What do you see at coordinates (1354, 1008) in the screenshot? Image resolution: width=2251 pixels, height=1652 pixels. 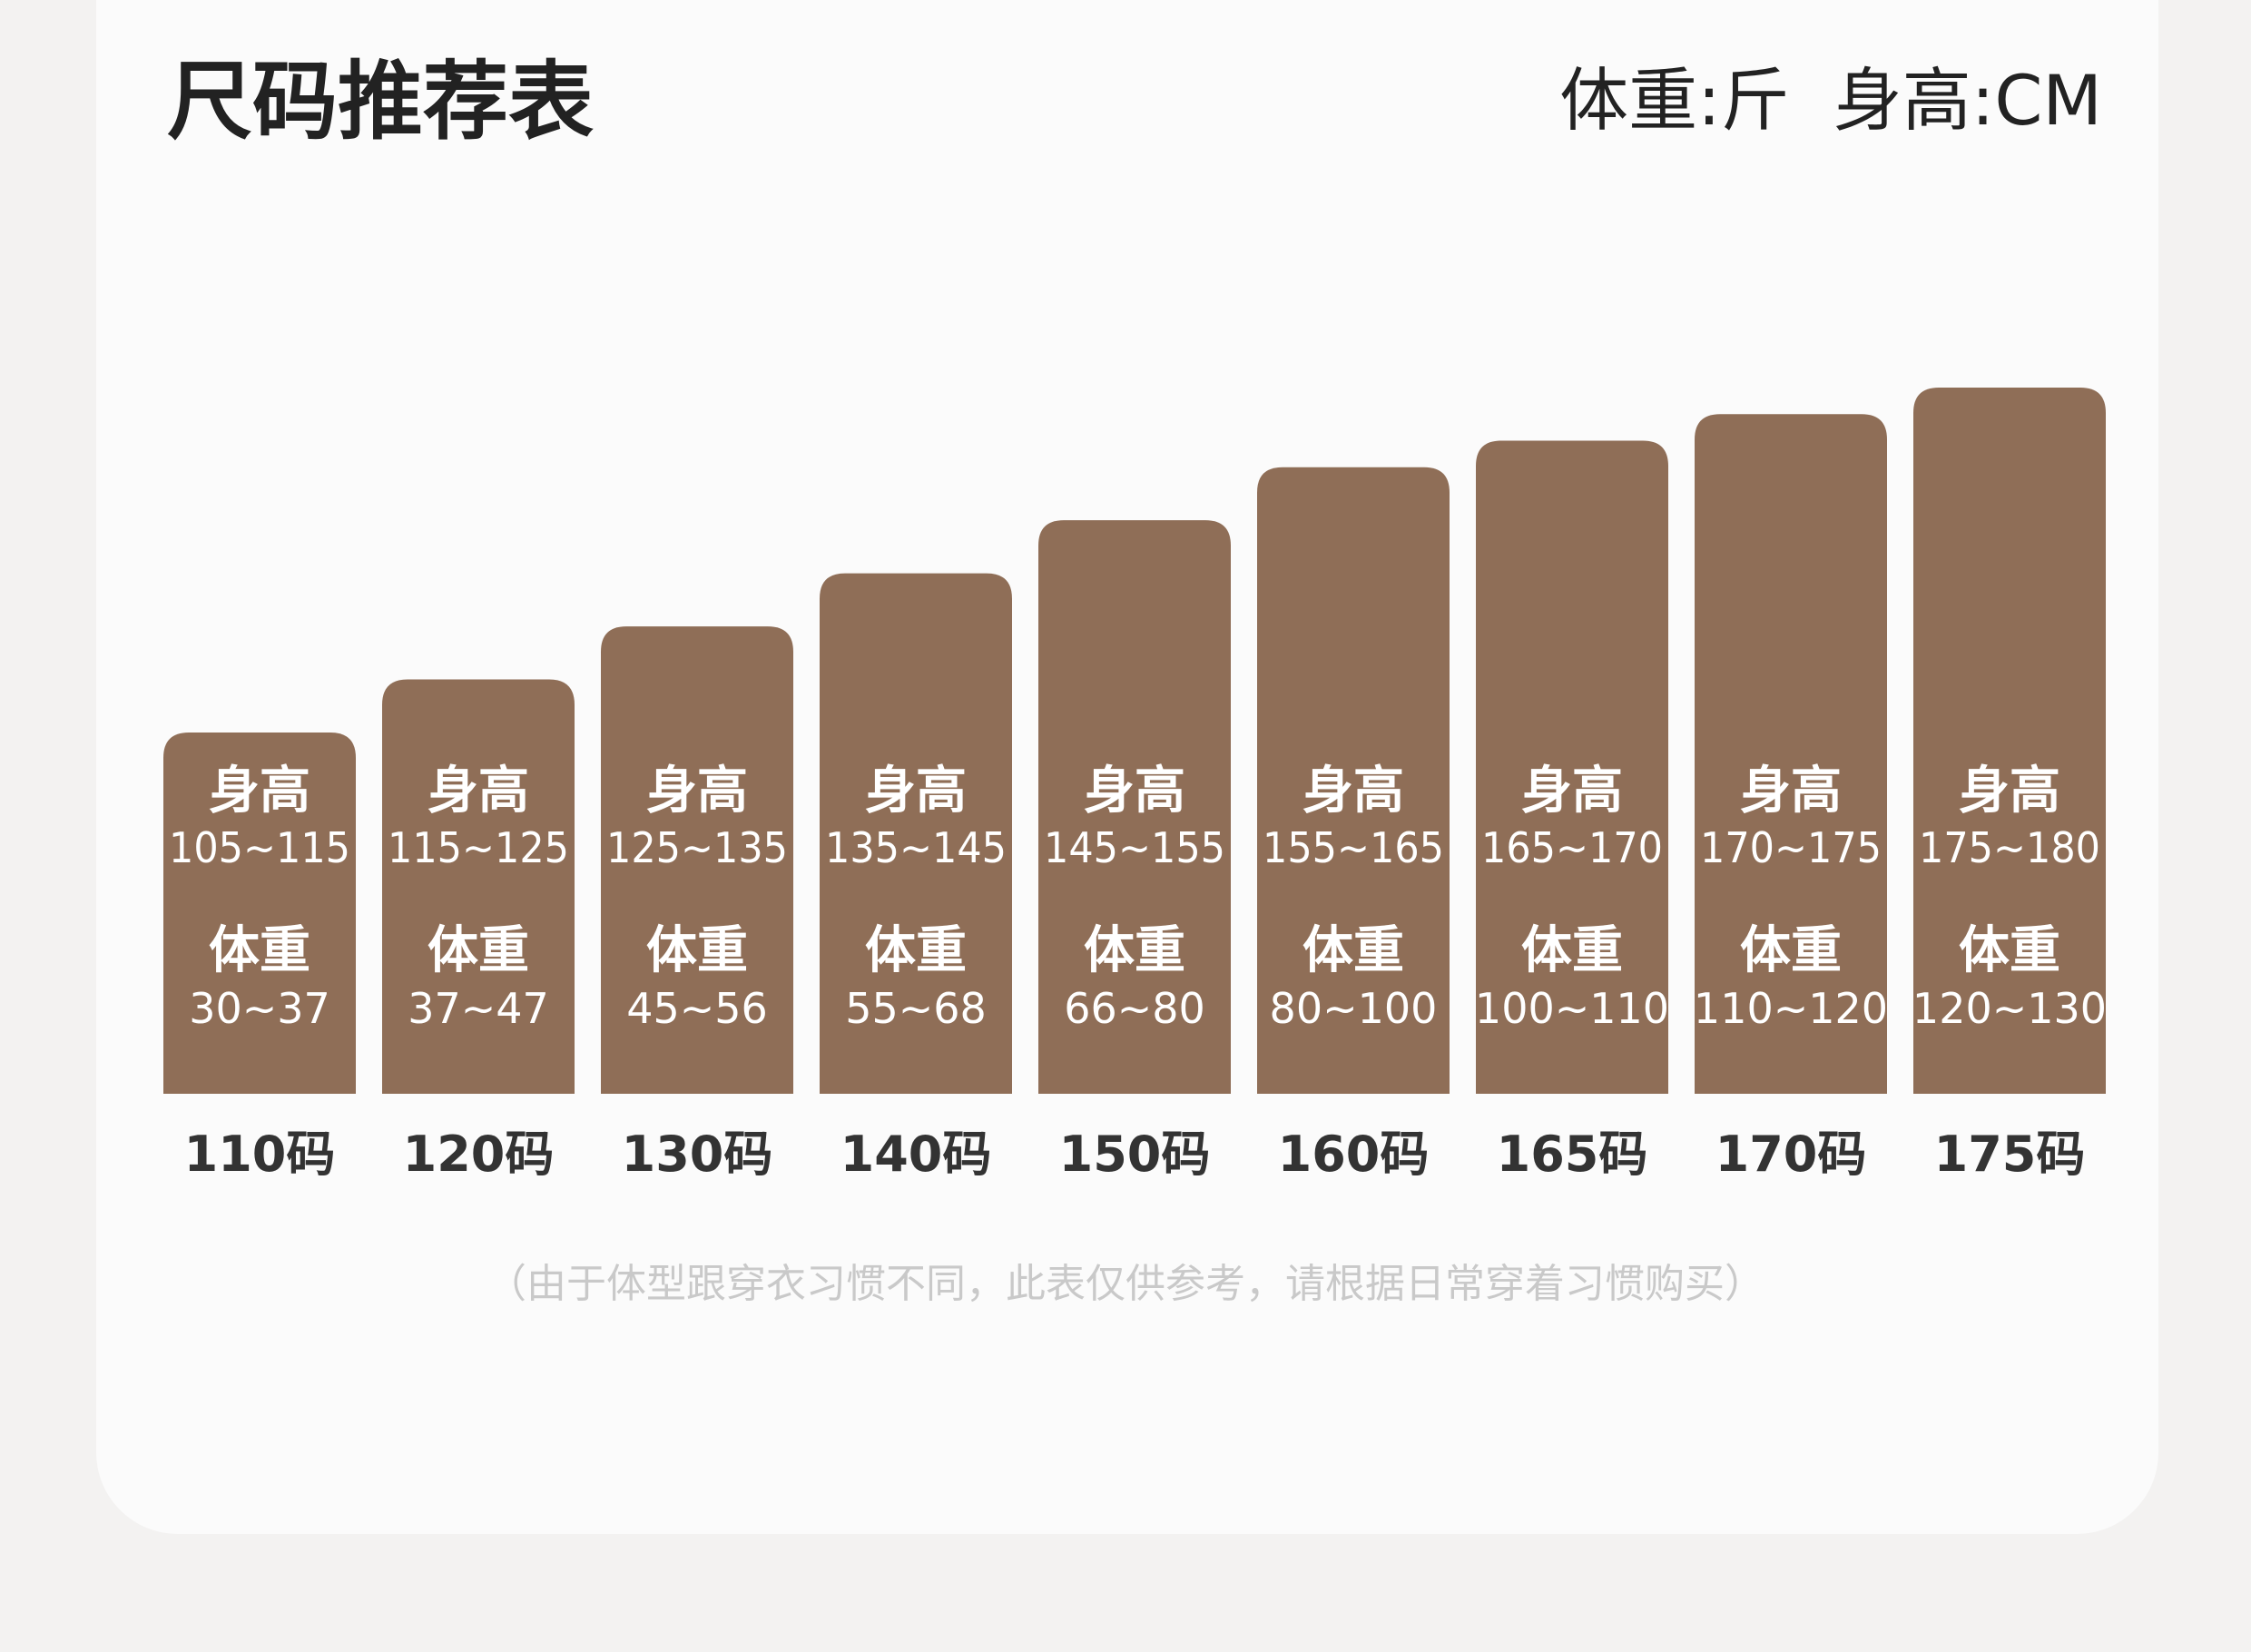 I see `bar-weight-range: 80~100` at bounding box center [1354, 1008].